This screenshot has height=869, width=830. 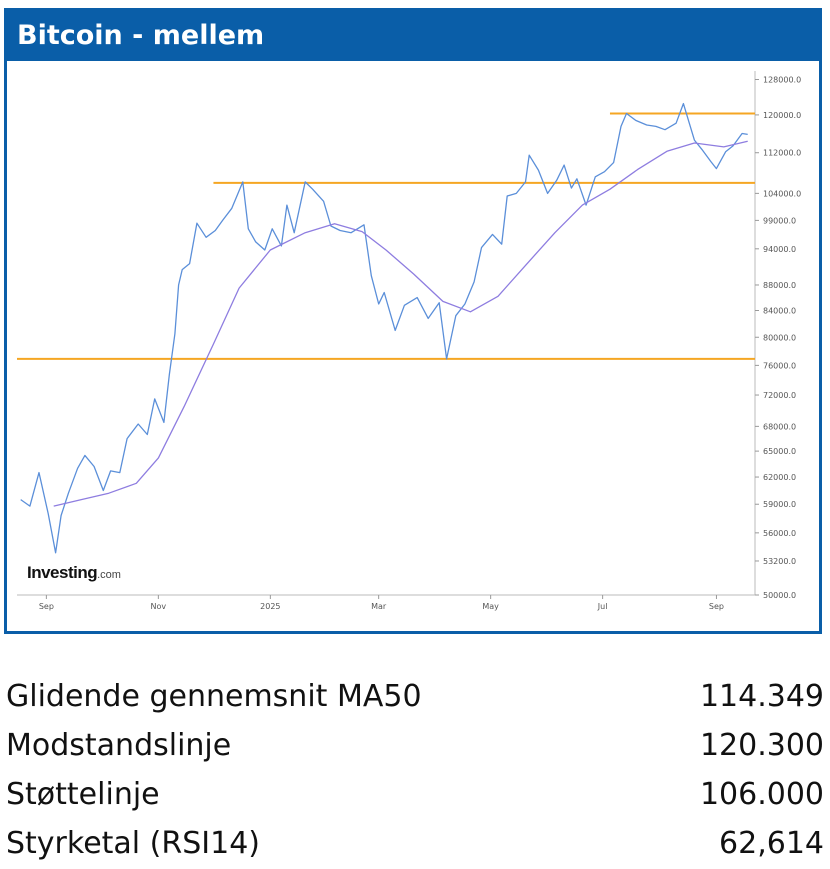 What do you see at coordinates (761, 745) in the screenshot?
I see `stat-value: 120.300` at bounding box center [761, 745].